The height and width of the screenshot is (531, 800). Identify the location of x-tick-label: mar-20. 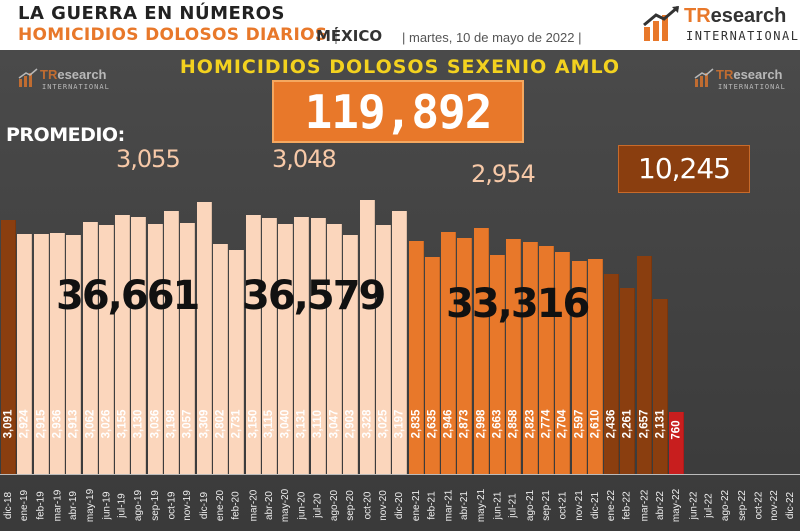
(253, 503).